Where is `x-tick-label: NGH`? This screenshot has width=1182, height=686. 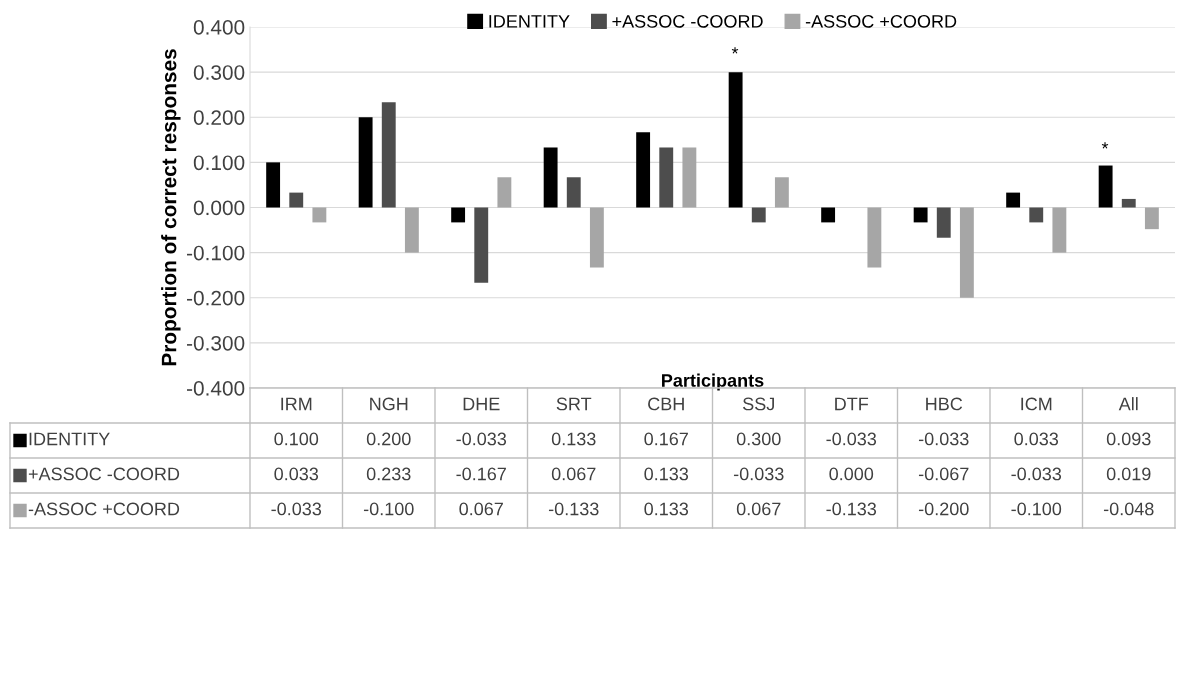
x-tick-label: NGH is located at coordinates (389, 404).